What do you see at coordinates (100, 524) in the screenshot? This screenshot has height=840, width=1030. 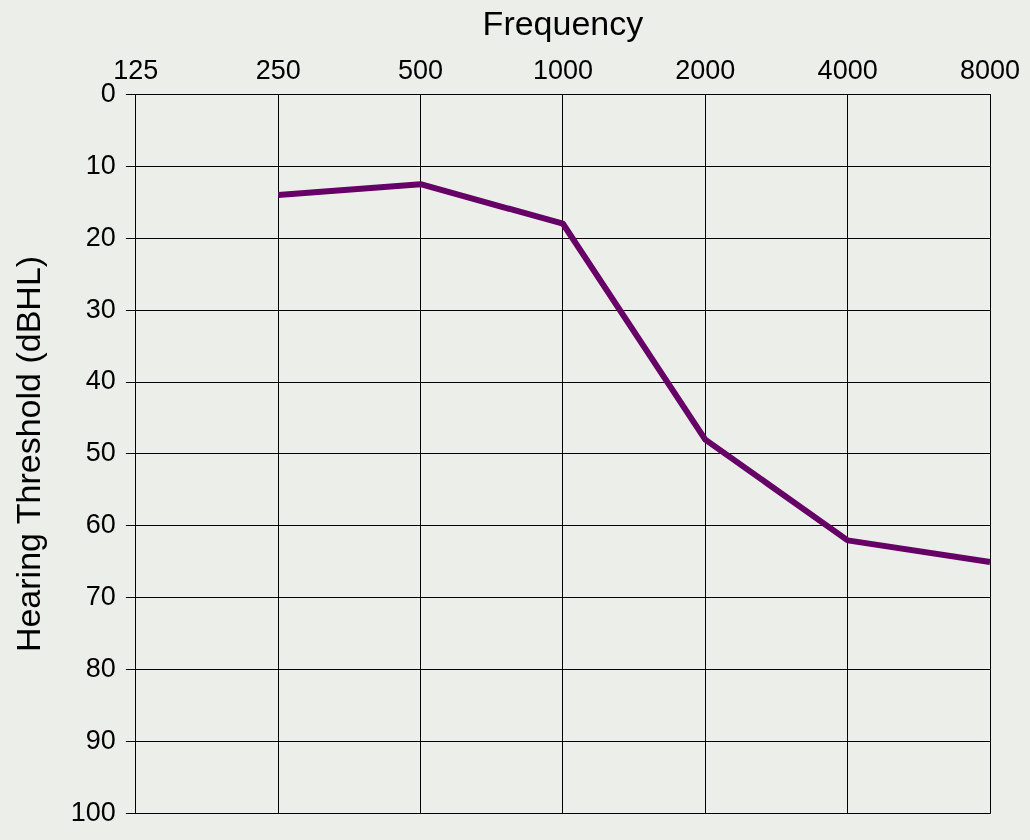 I see `y-tick-label: 60` at bounding box center [100, 524].